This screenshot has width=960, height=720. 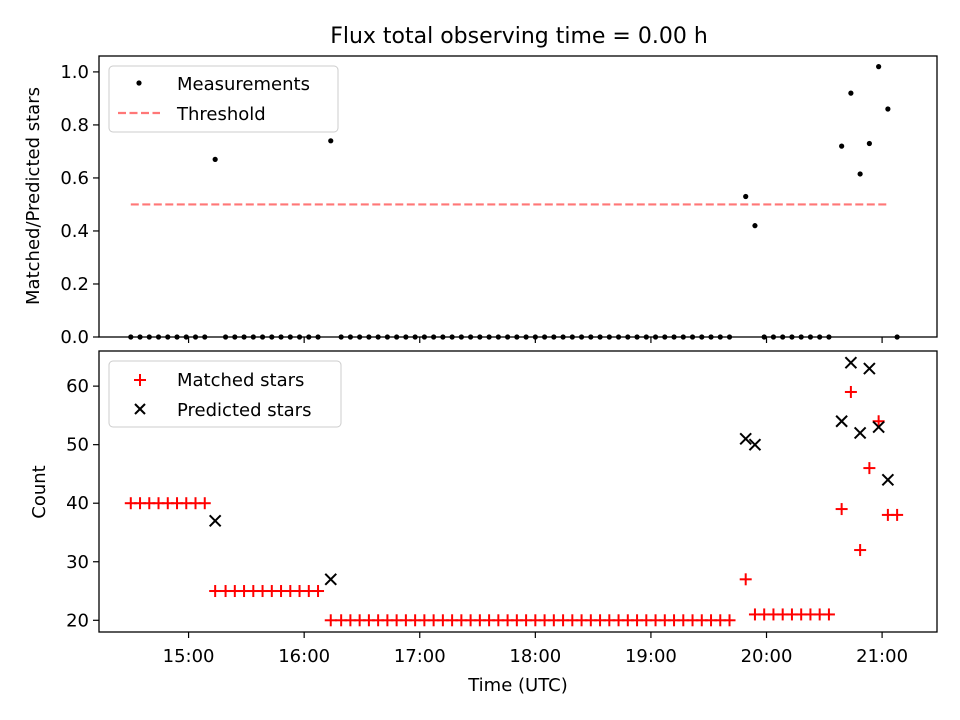 What do you see at coordinates (651, 656) in the screenshot?
I see `x-tick-label: 19:00` at bounding box center [651, 656].